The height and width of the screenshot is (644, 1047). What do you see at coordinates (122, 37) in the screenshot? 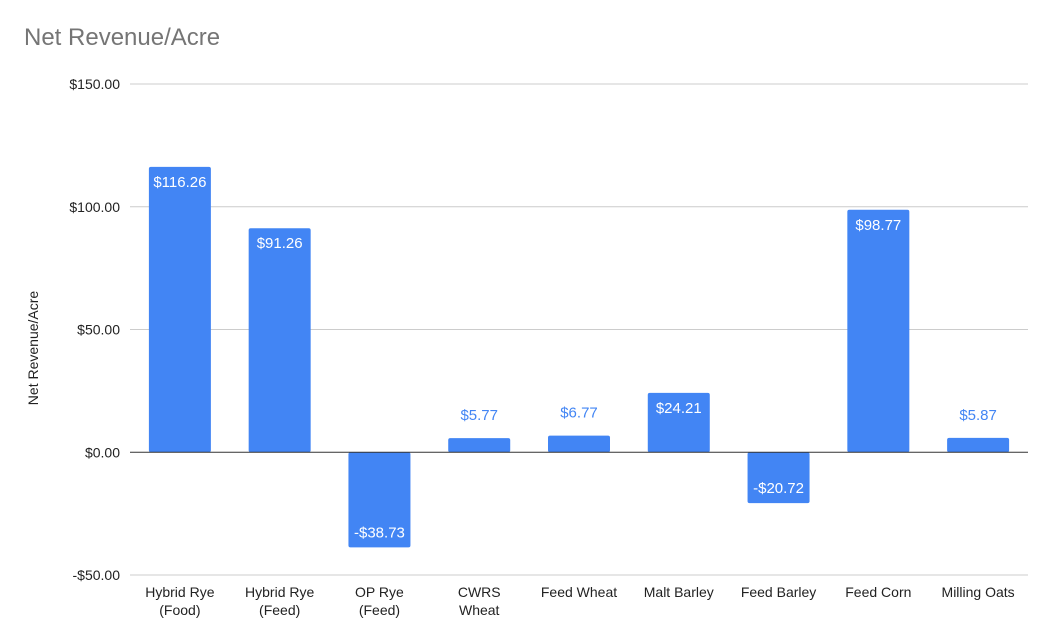
I see `chart-title: Net Revenue/Acre` at bounding box center [122, 37].